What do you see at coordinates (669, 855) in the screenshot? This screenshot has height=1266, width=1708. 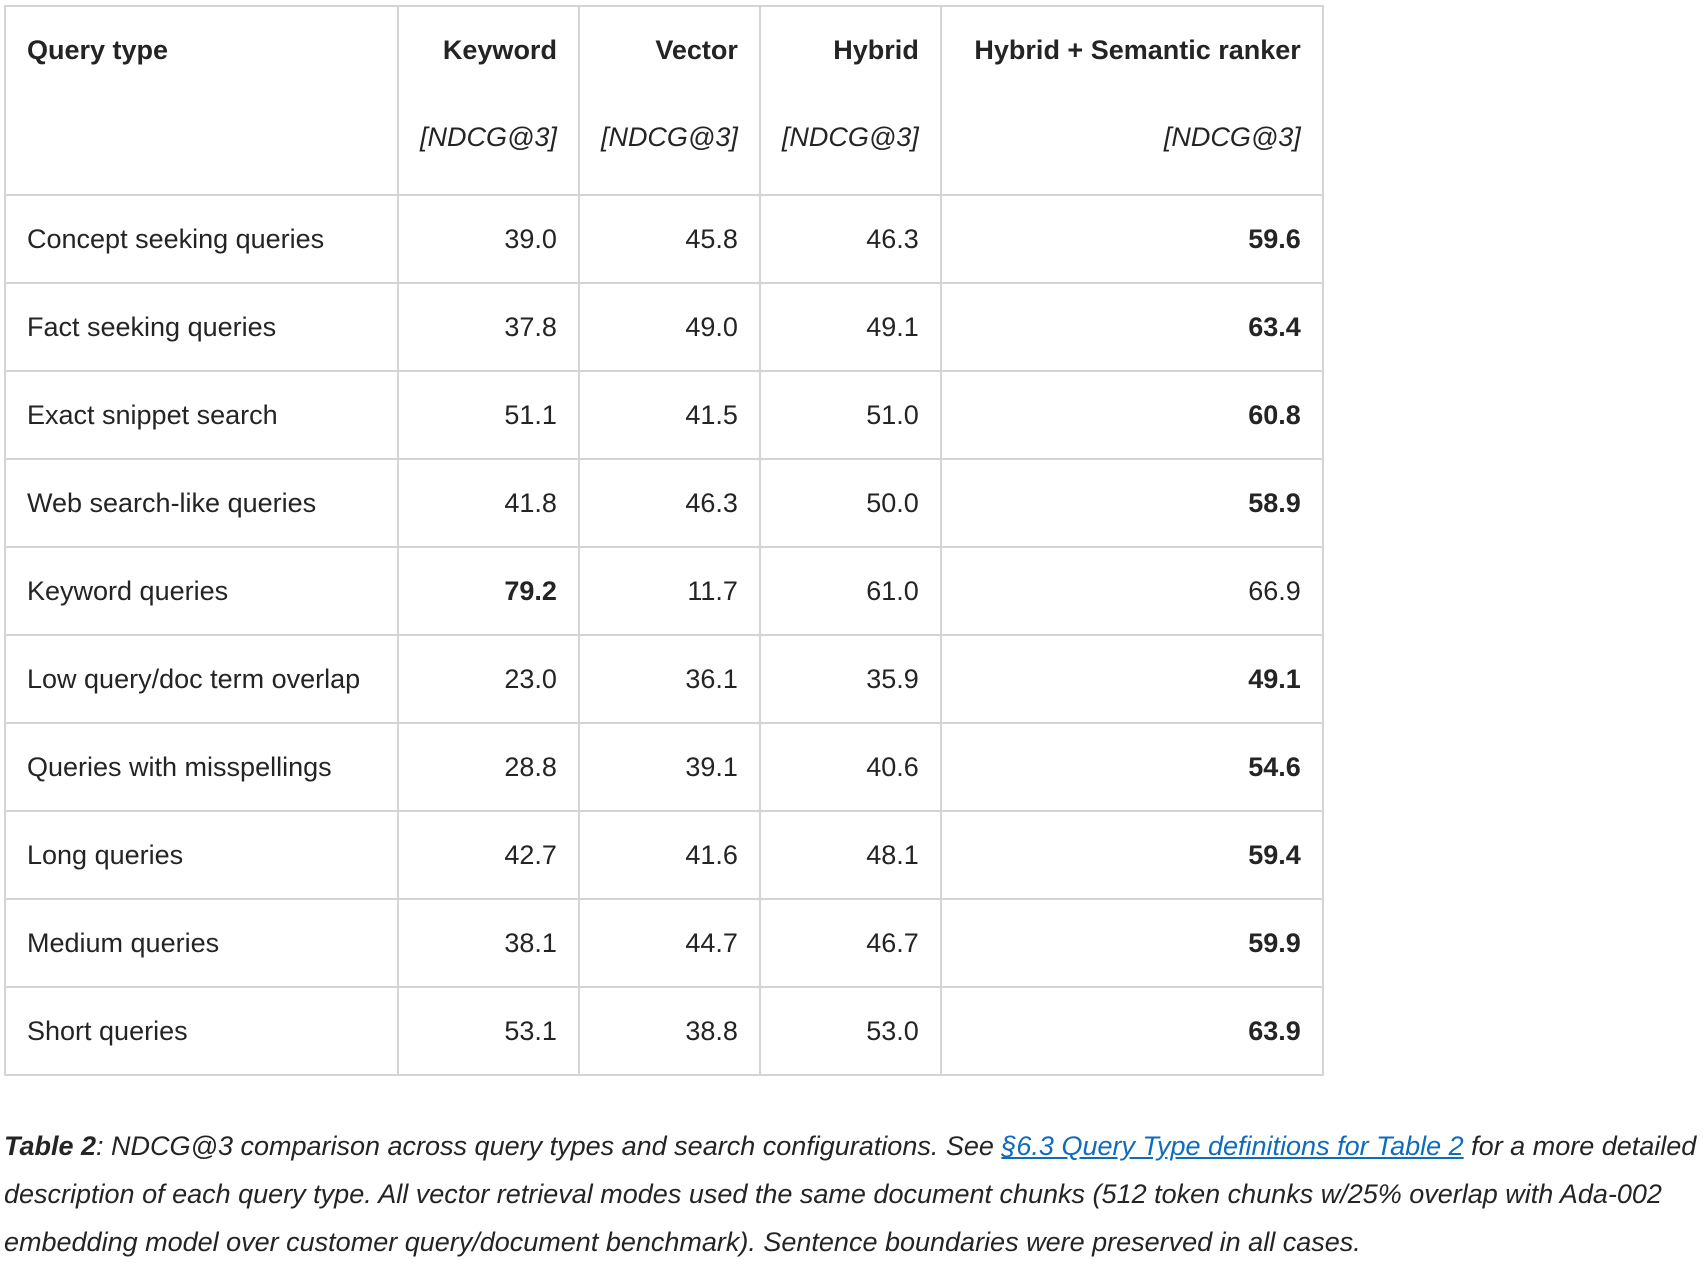 I see `cell-value: 41.6` at bounding box center [669, 855].